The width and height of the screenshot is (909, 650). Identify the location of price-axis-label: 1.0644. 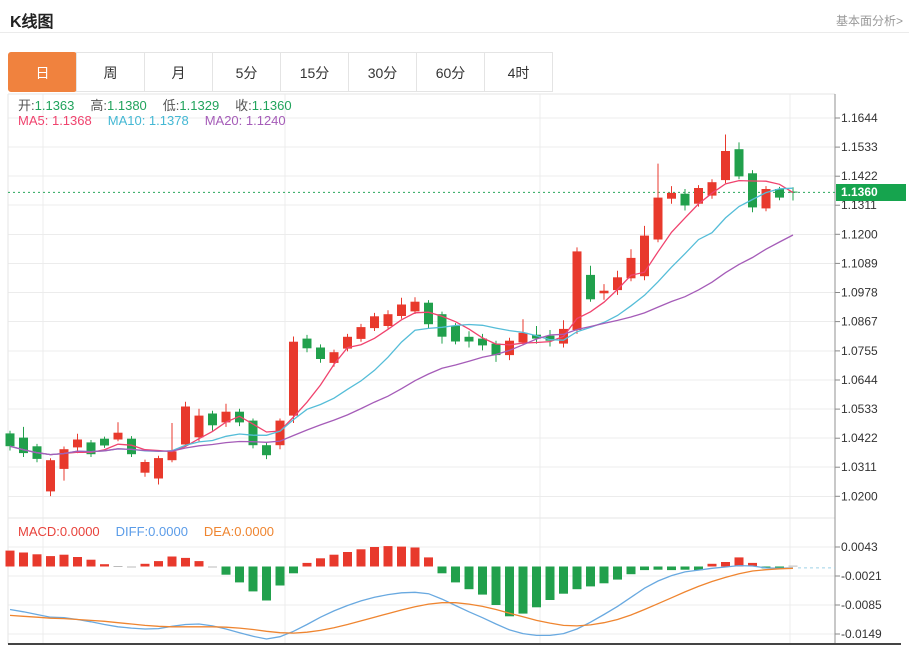
(859, 380).